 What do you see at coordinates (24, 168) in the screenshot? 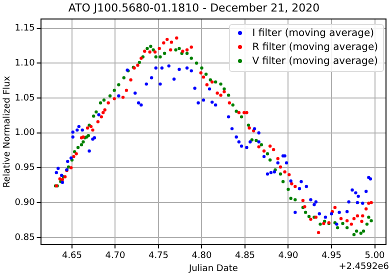
I see `y-tick-label: 0.95` at bounding box center [24, 168].